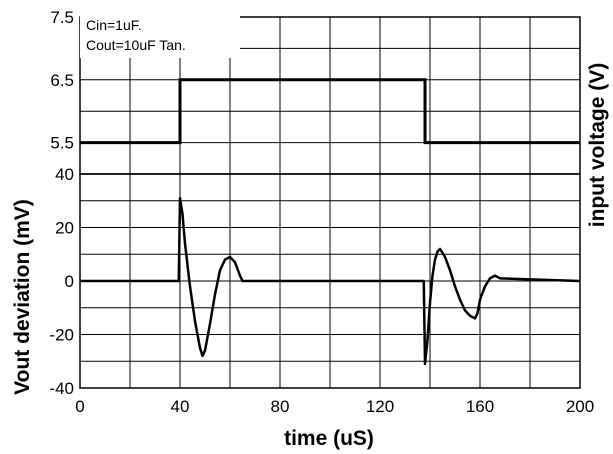  I want to click on x-tick-label: 80, so click(280, 406).